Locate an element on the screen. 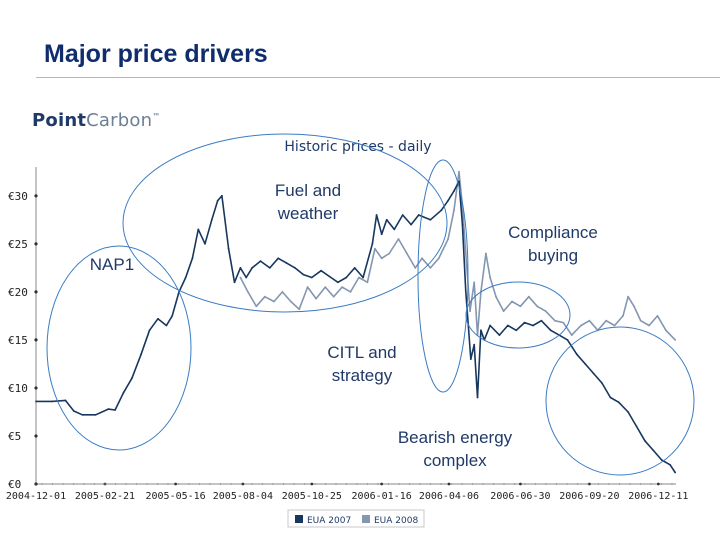 Image resolution: width=720 pixels, height=540 pixels. legend-label-eua-2008: EUA 2008 is located at coordinates (396, 521).